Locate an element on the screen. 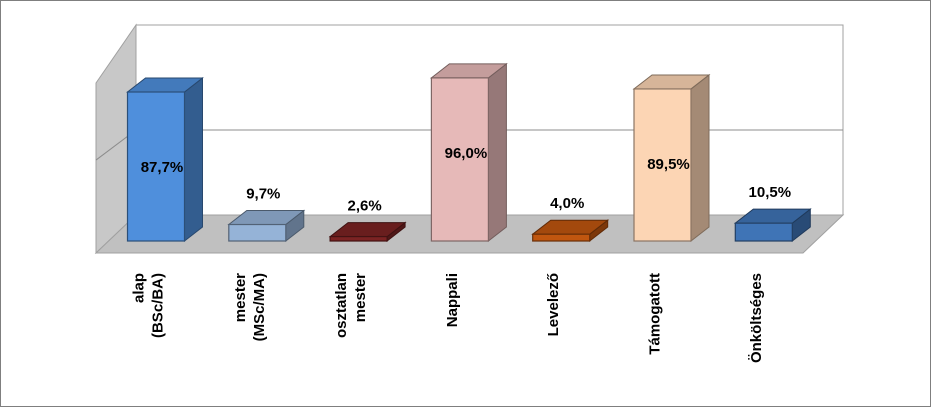  category-label-3: Nappali is located at coordinates (452, 300).